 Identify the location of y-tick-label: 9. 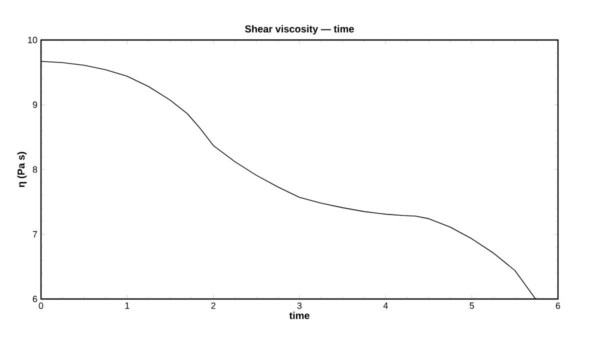
(35, 105).